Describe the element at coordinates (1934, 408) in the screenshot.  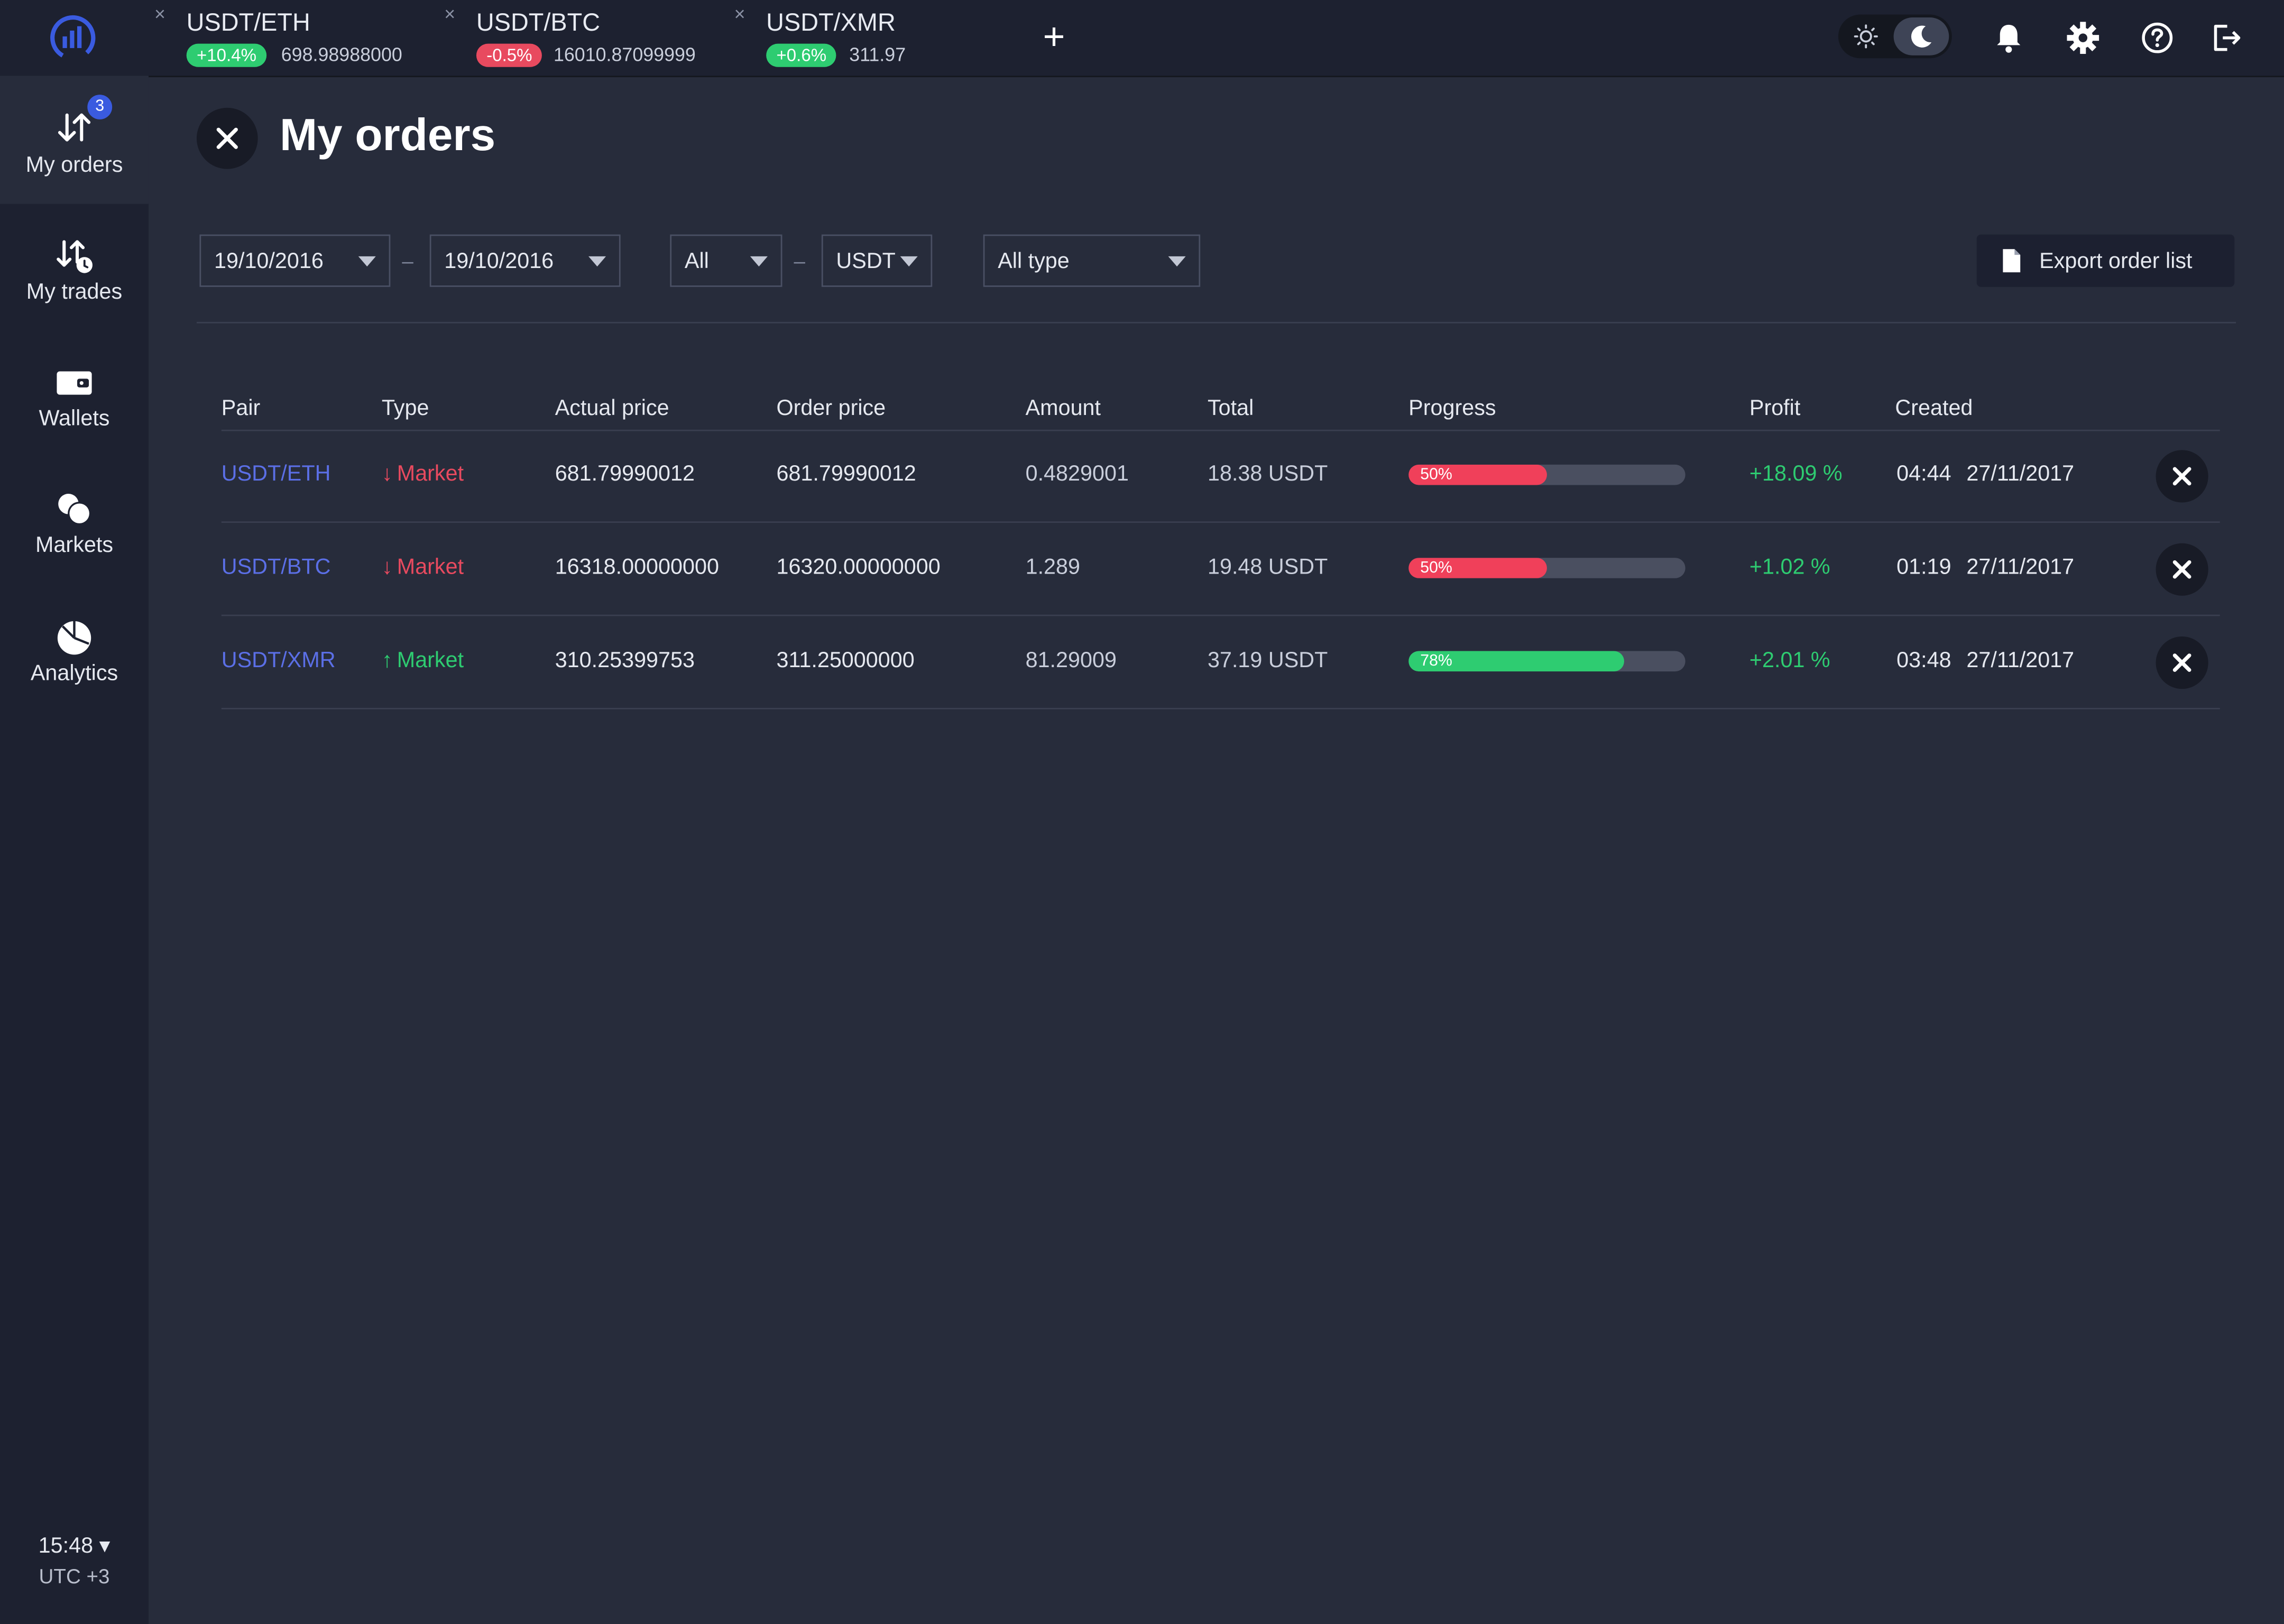
I see `column-header-created: Created` at that location.